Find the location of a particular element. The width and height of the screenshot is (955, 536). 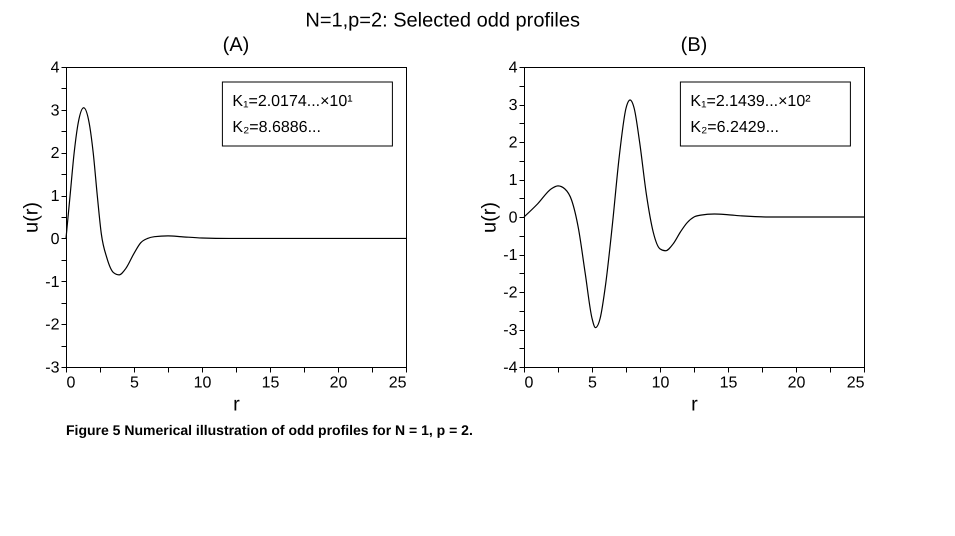

caption: Figure 5 Numerical illustration of odd profiles for N = 1, p = 2. is located at coordinates (269, 430).